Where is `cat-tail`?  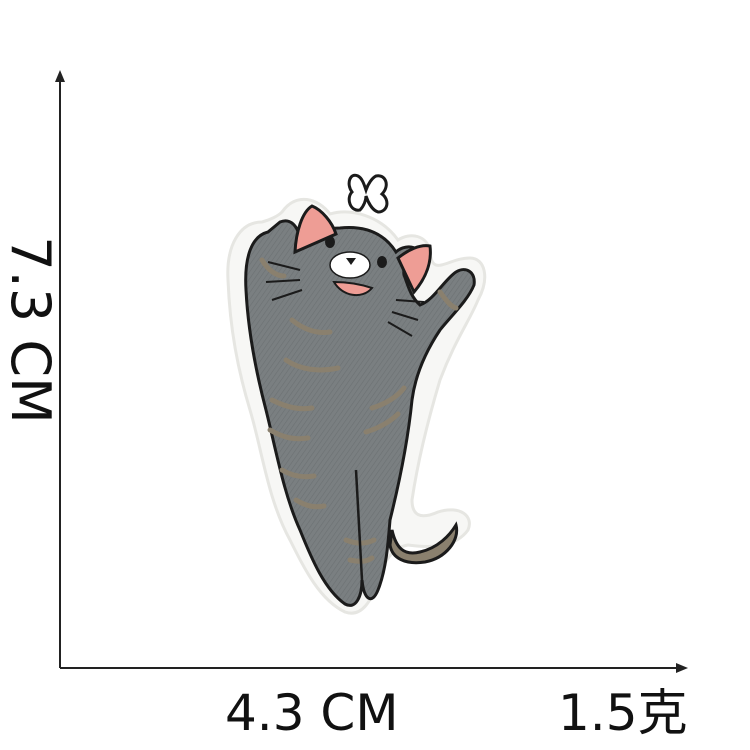 cat-tail is located at coordinates (423, 543).